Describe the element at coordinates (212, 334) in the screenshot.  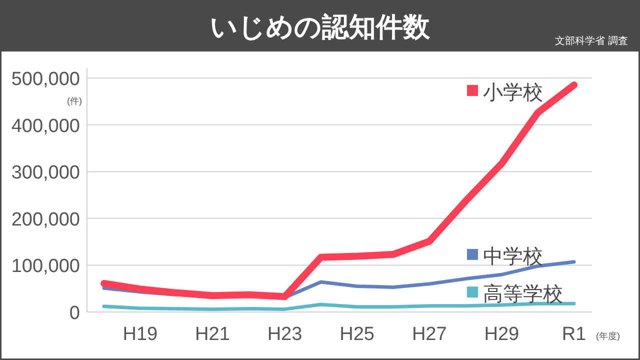
I see `x-tick-label: H21` at that location.